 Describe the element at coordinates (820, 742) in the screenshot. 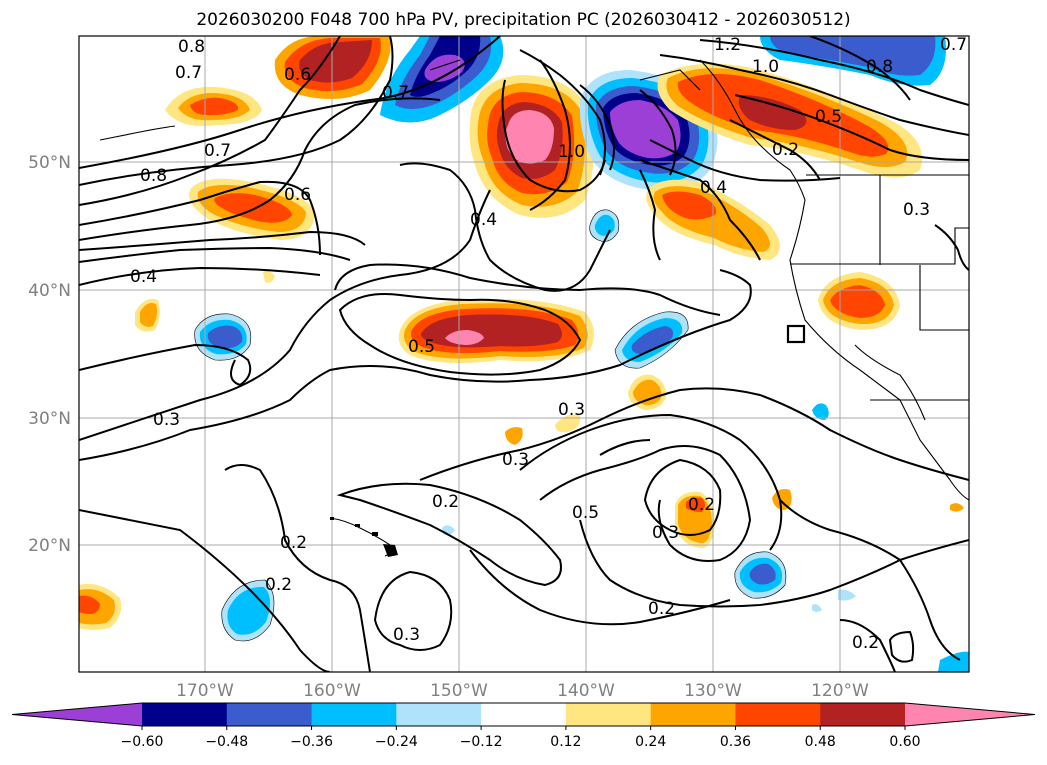

I see `colorbar-tick-label: 0.48` at that location.